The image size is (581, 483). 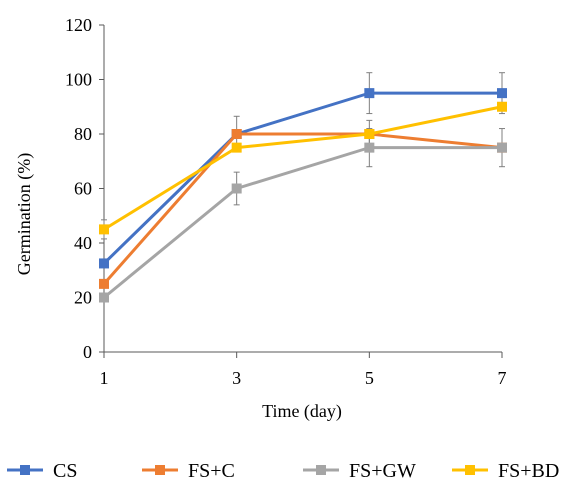 I want to click on y-axis-title: Germination (%), so click(x=24, y=214).